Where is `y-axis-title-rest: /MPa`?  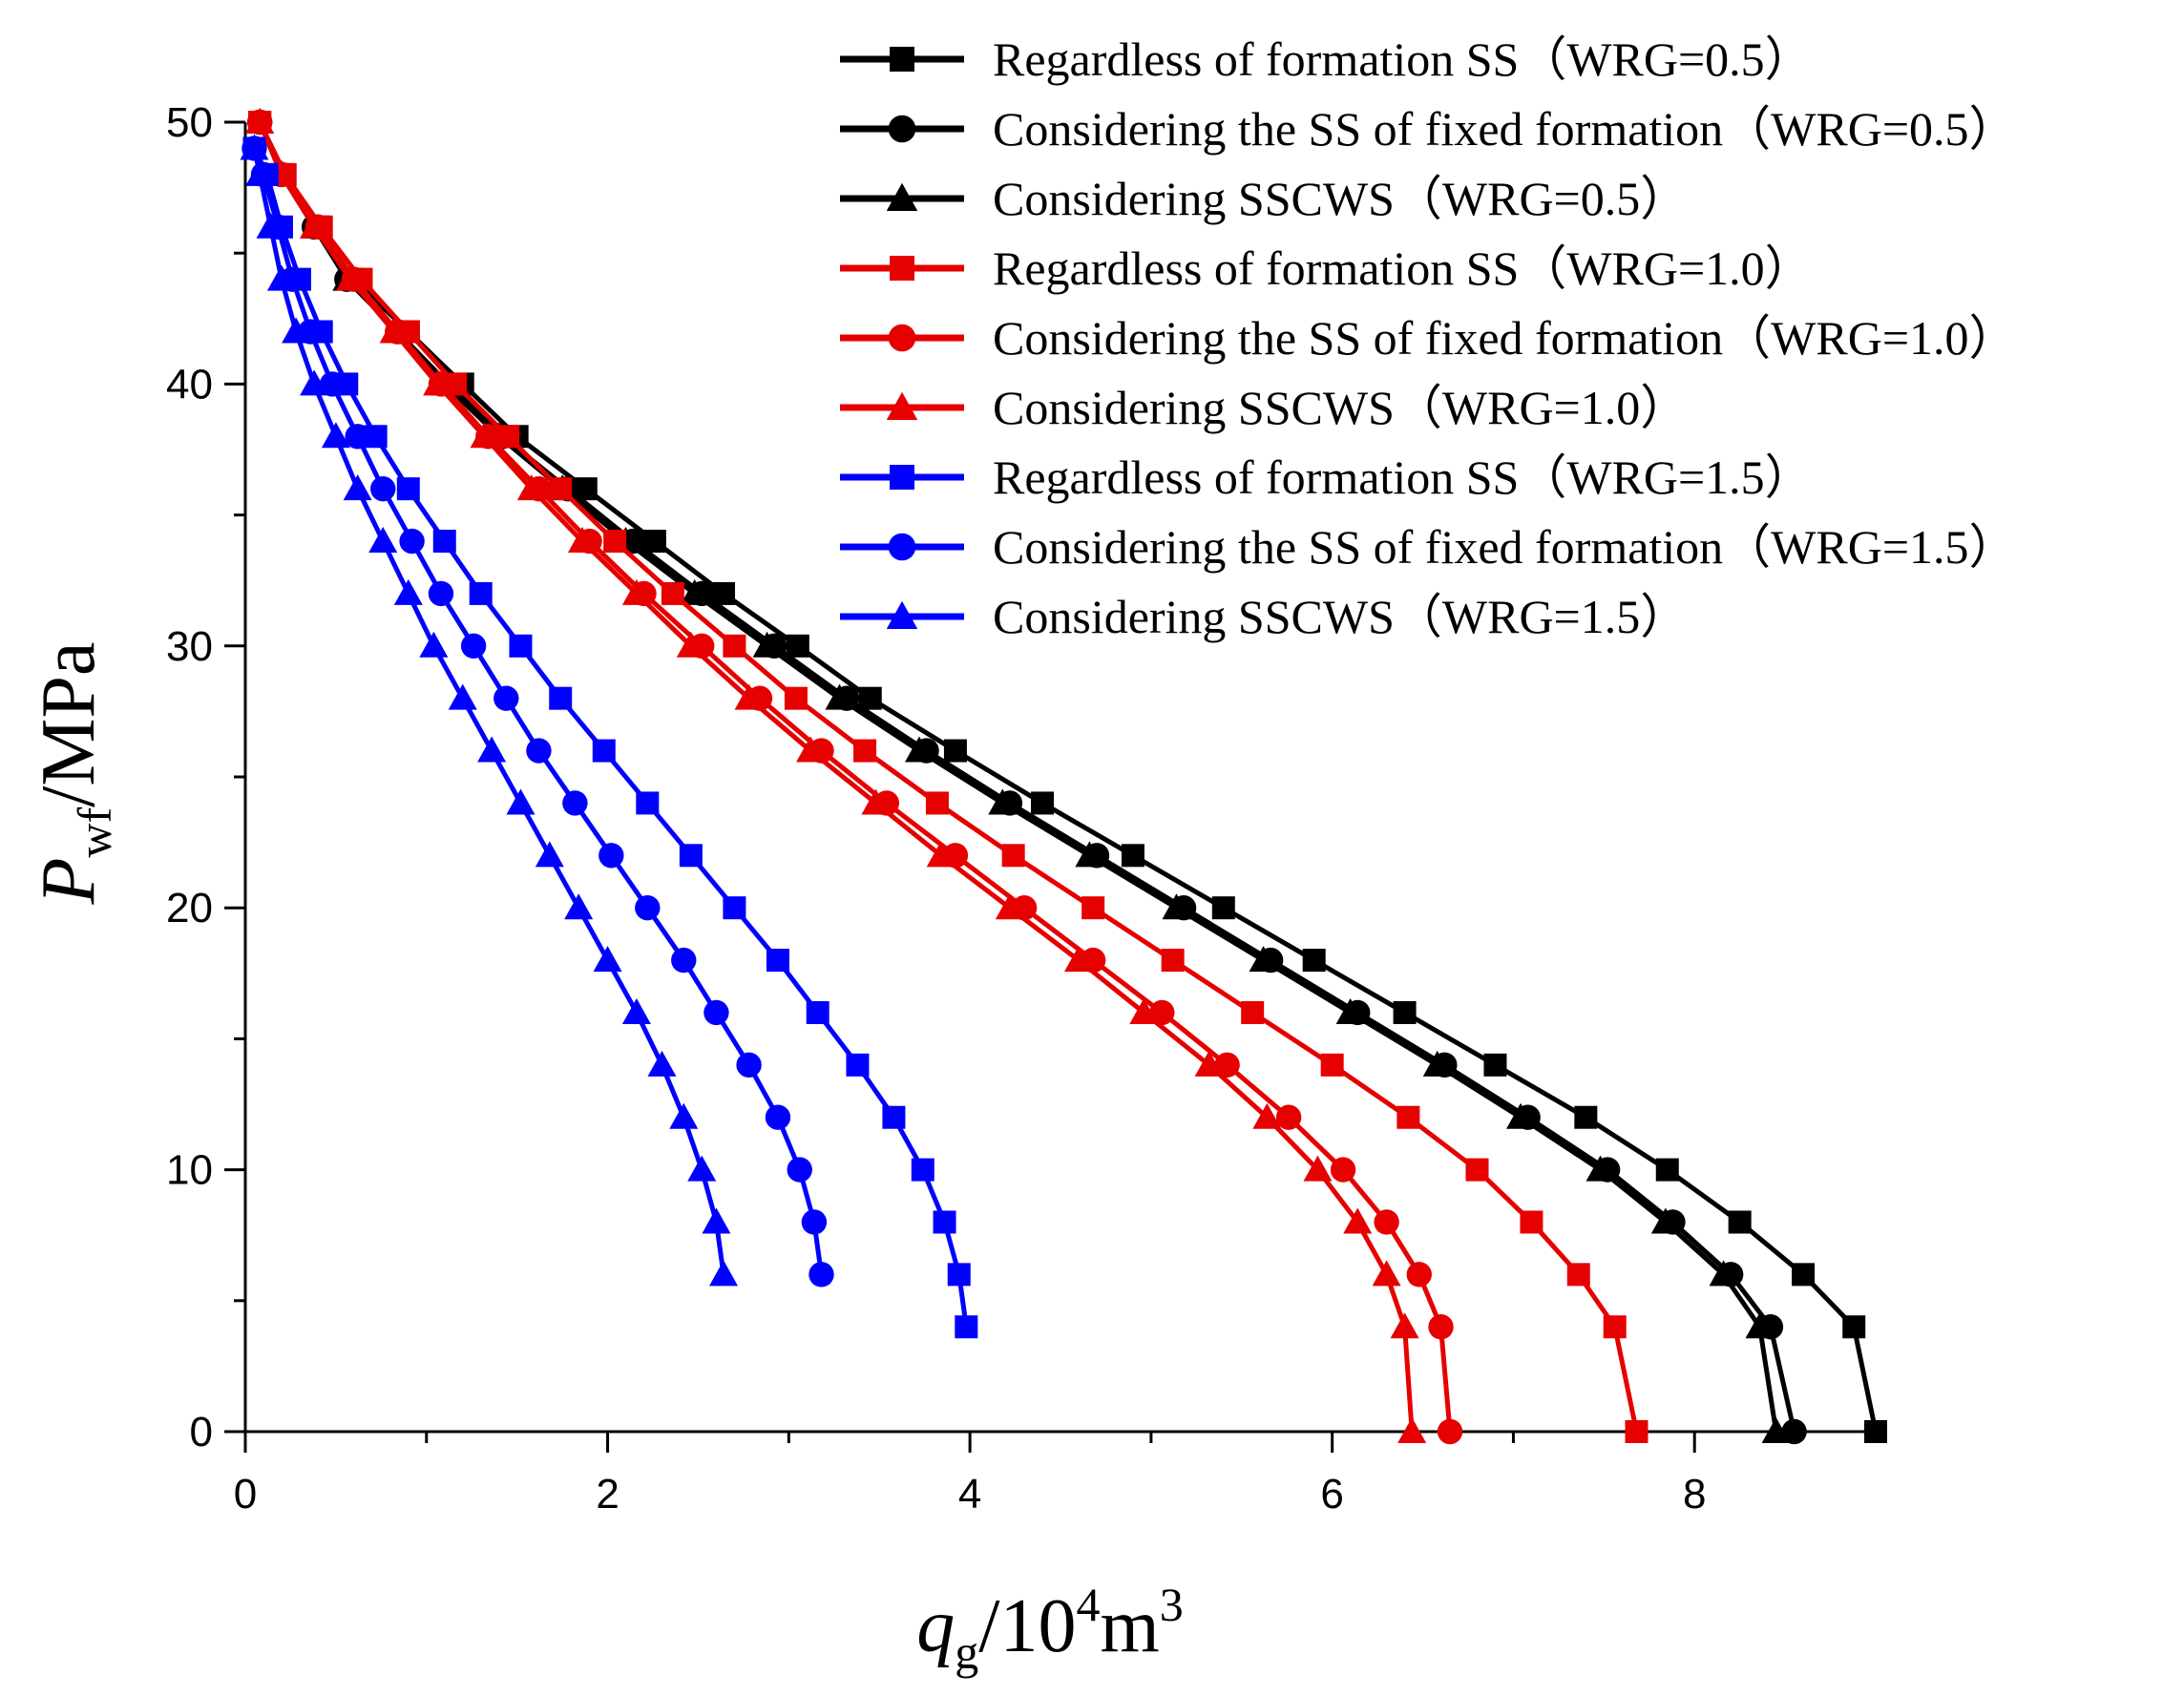 y-axis-title-rest: /MPa is located at coordinates (69, 724).